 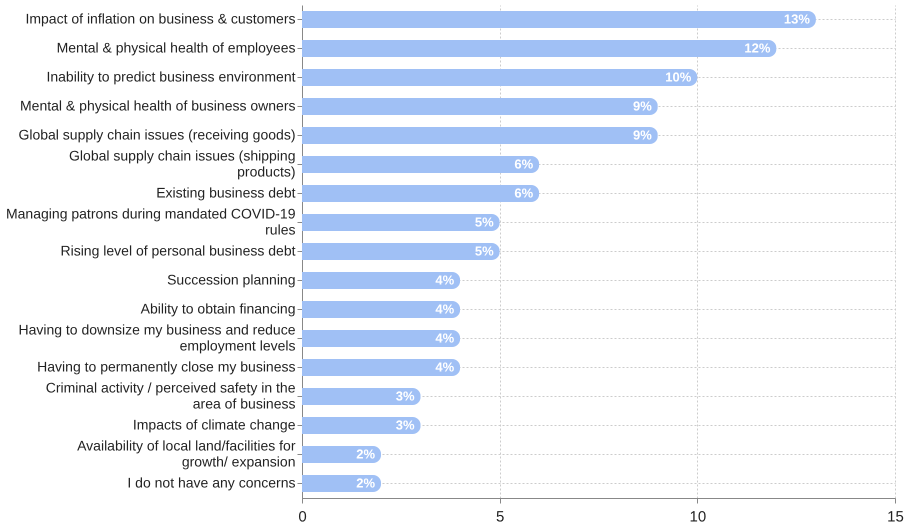 What do you see at coordinates (757, 48) in the screenshot?
I see `data-label: 12%` at bounding box center [757, 48].